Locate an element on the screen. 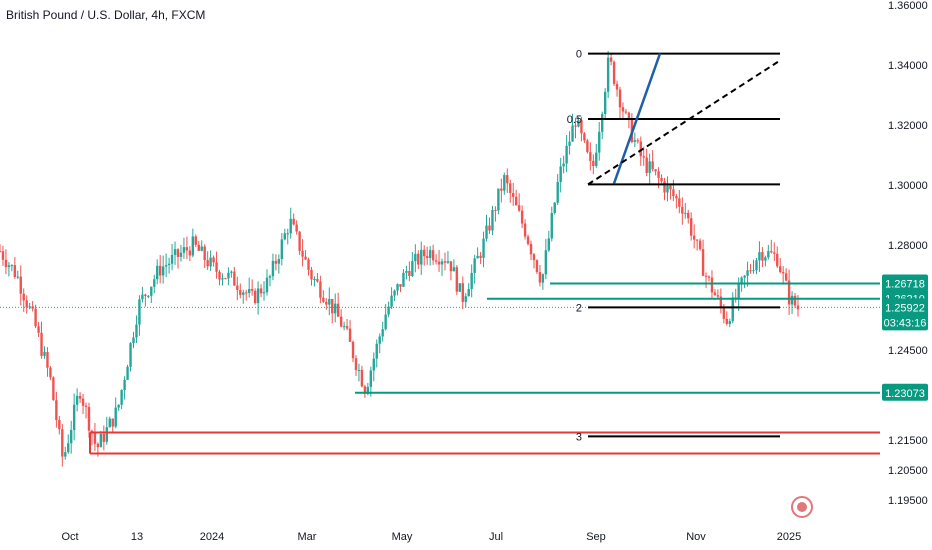 The width and height of the screenshot is (932, 550). time-axis: Oct 13 2024 Mar May Jul Sep Nov 2025 is located at coordinates (431, 537).